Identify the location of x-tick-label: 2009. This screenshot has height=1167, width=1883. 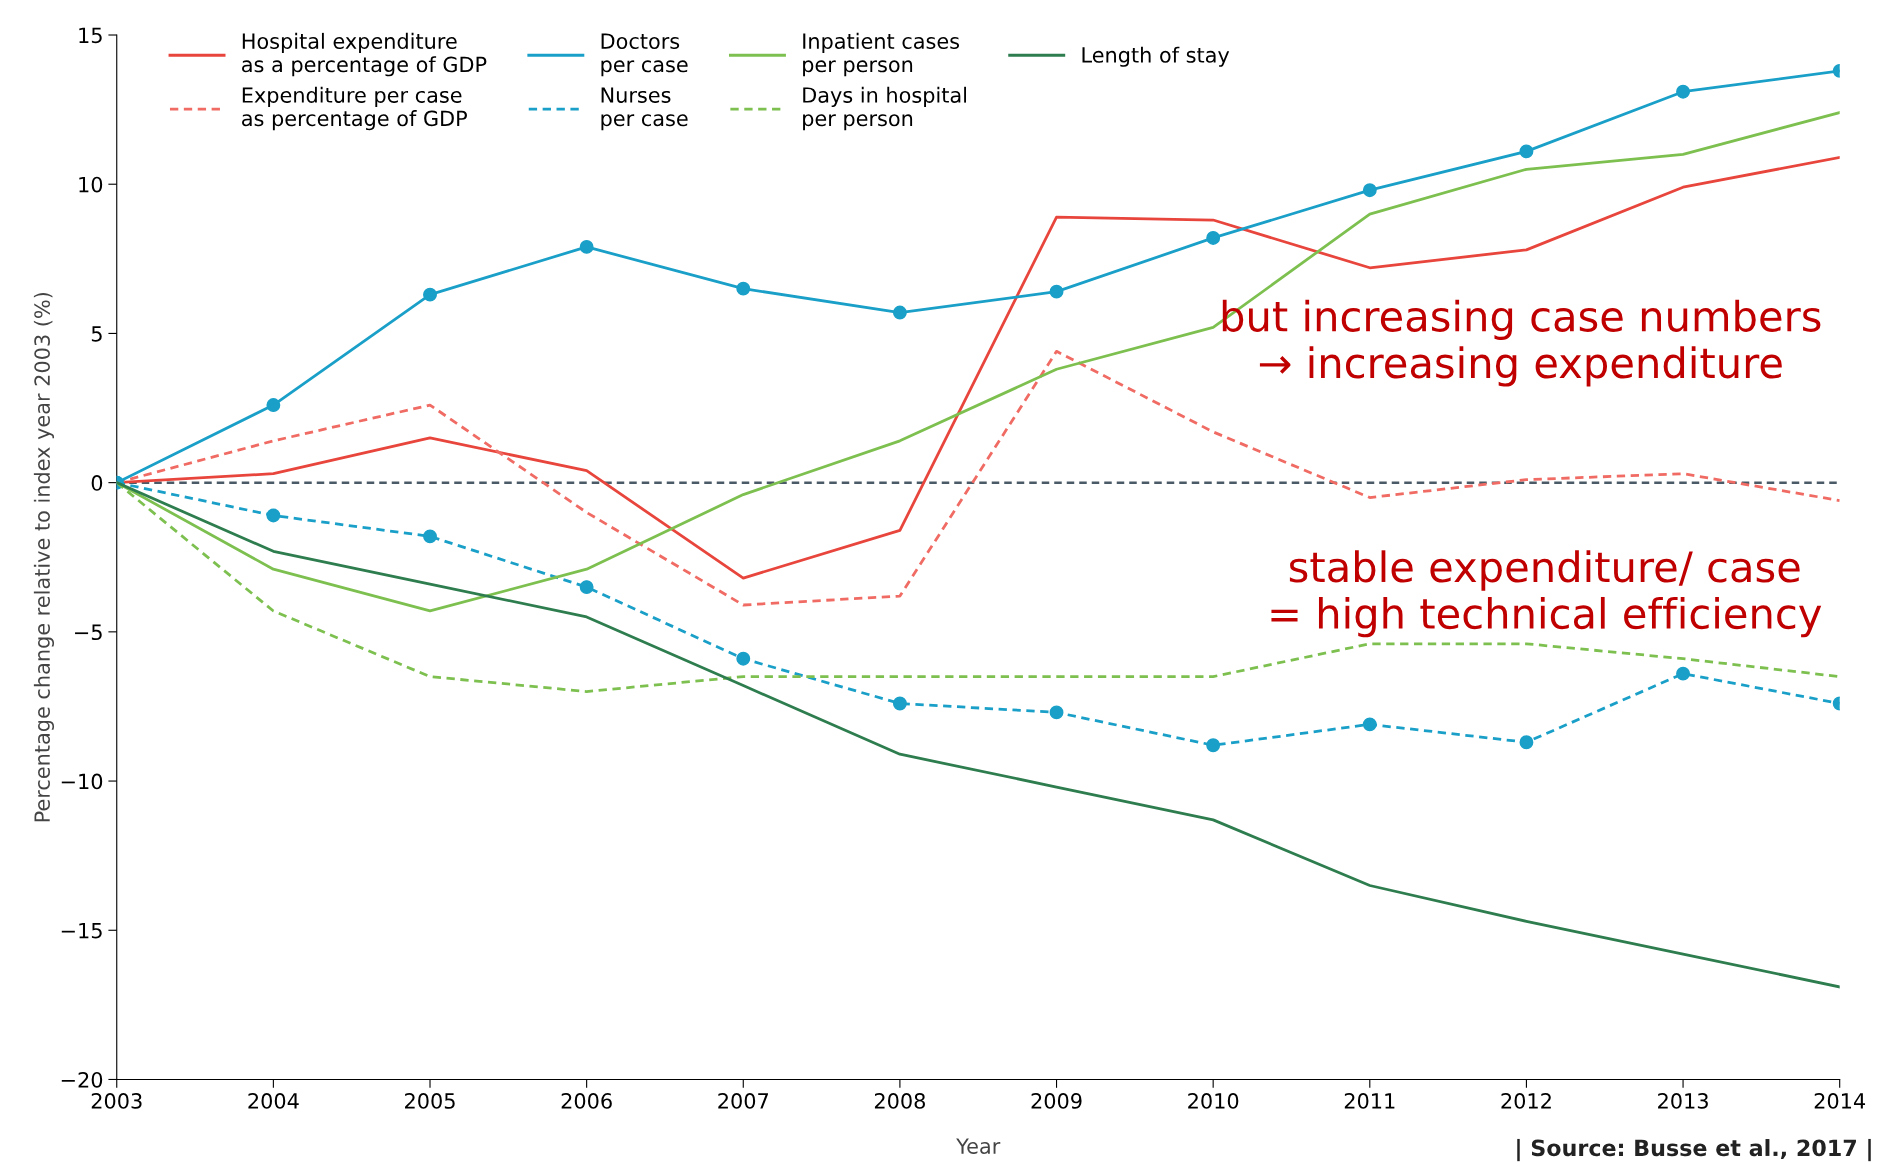
(1056, 1101).